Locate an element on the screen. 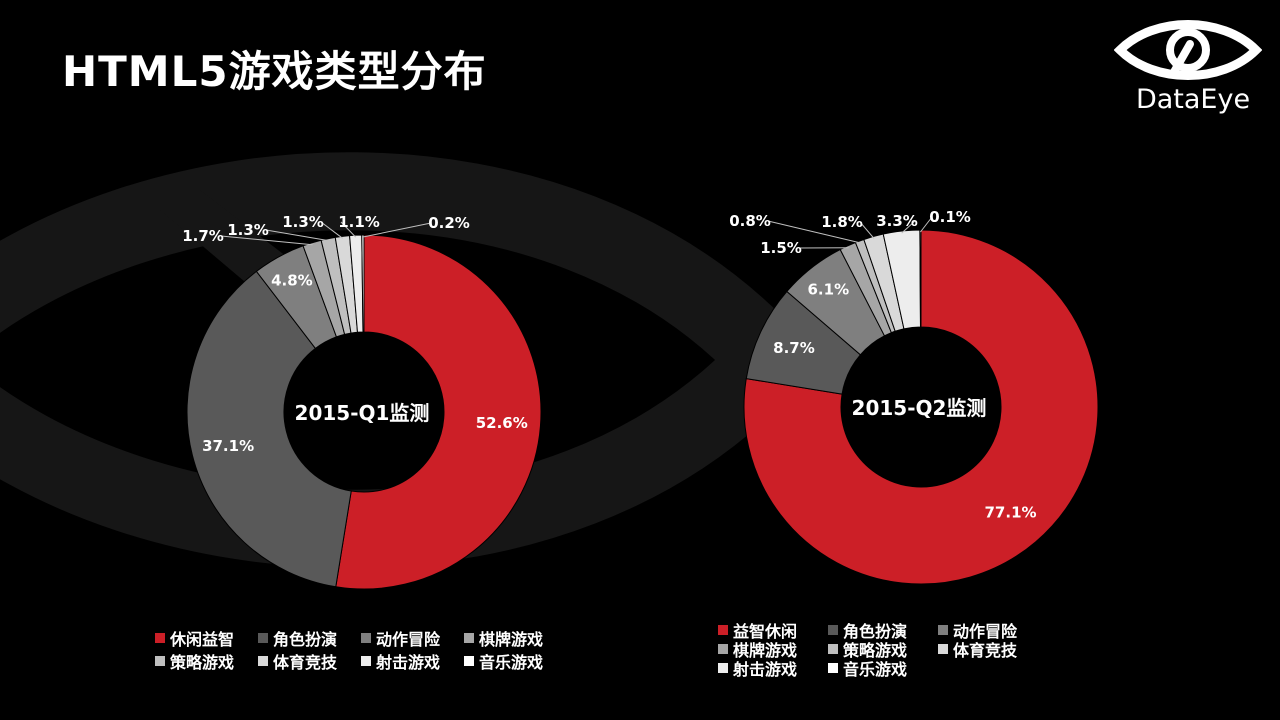 This screenshot has height=720, width=1280. dataeye-logo: DataEye is located at coordinates (1188, 64).